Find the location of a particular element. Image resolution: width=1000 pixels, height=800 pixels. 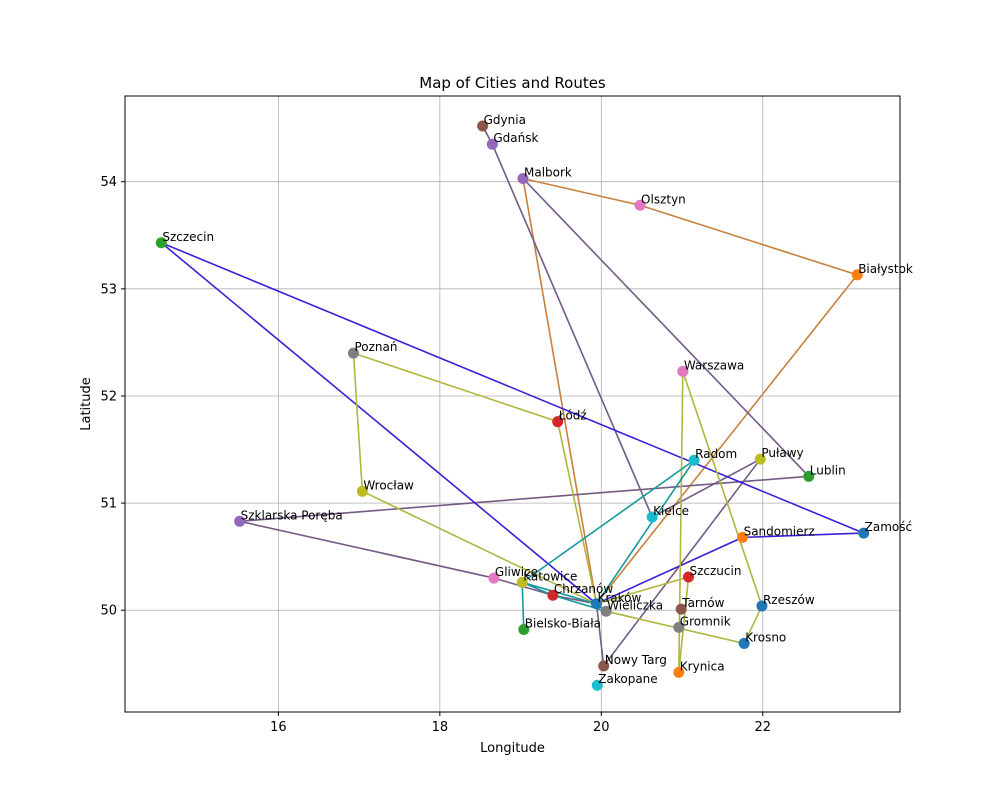

y-tick-label: 50 is located at coordinates (108, 611).